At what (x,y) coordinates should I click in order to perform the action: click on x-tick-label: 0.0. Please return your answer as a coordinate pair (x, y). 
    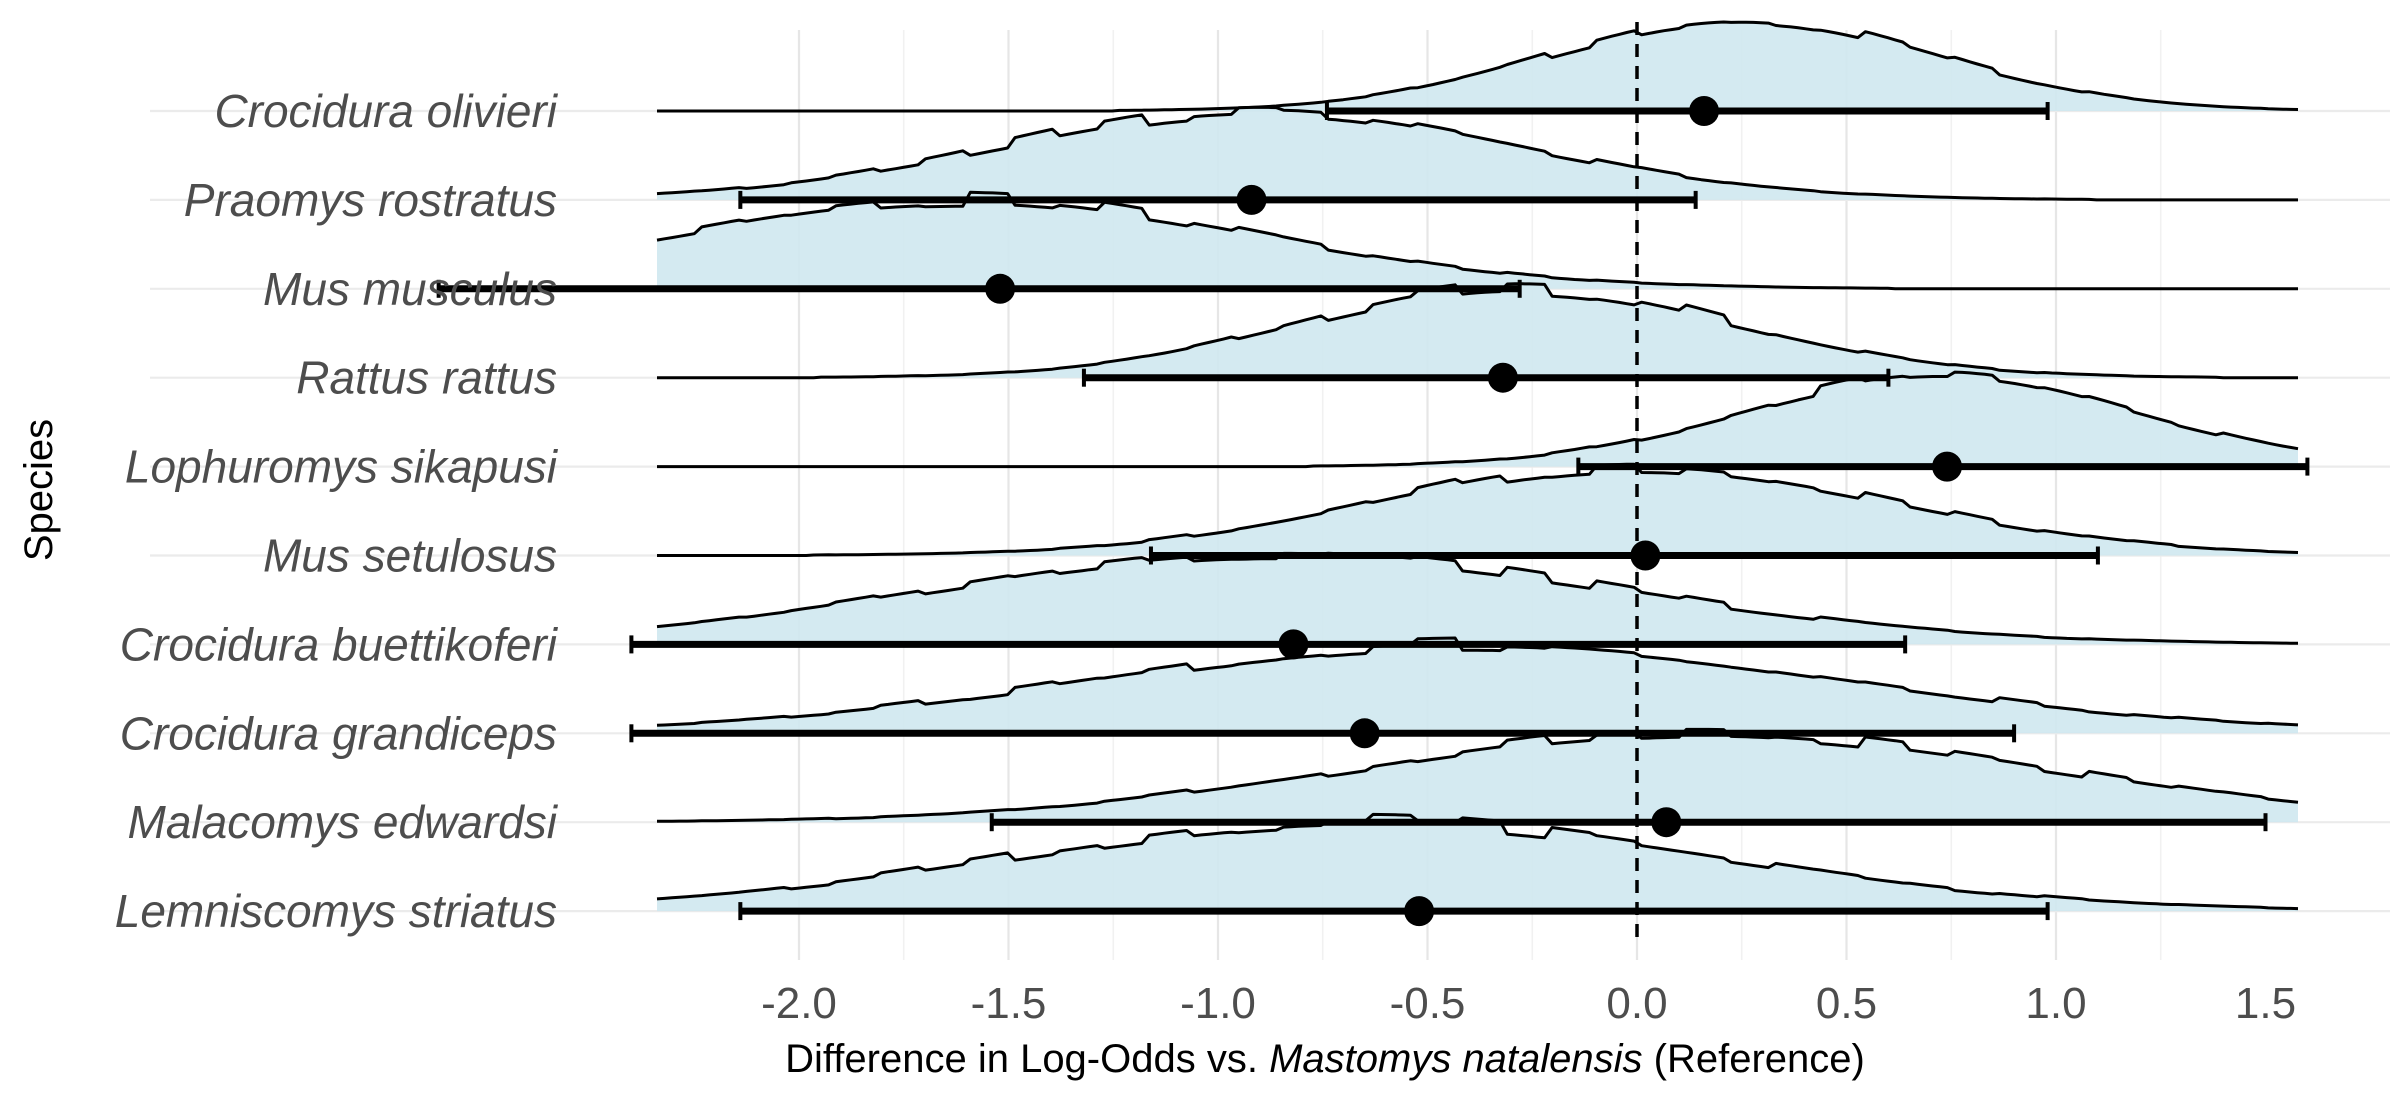
    Looking at the image, I should click on (1636, 1003).